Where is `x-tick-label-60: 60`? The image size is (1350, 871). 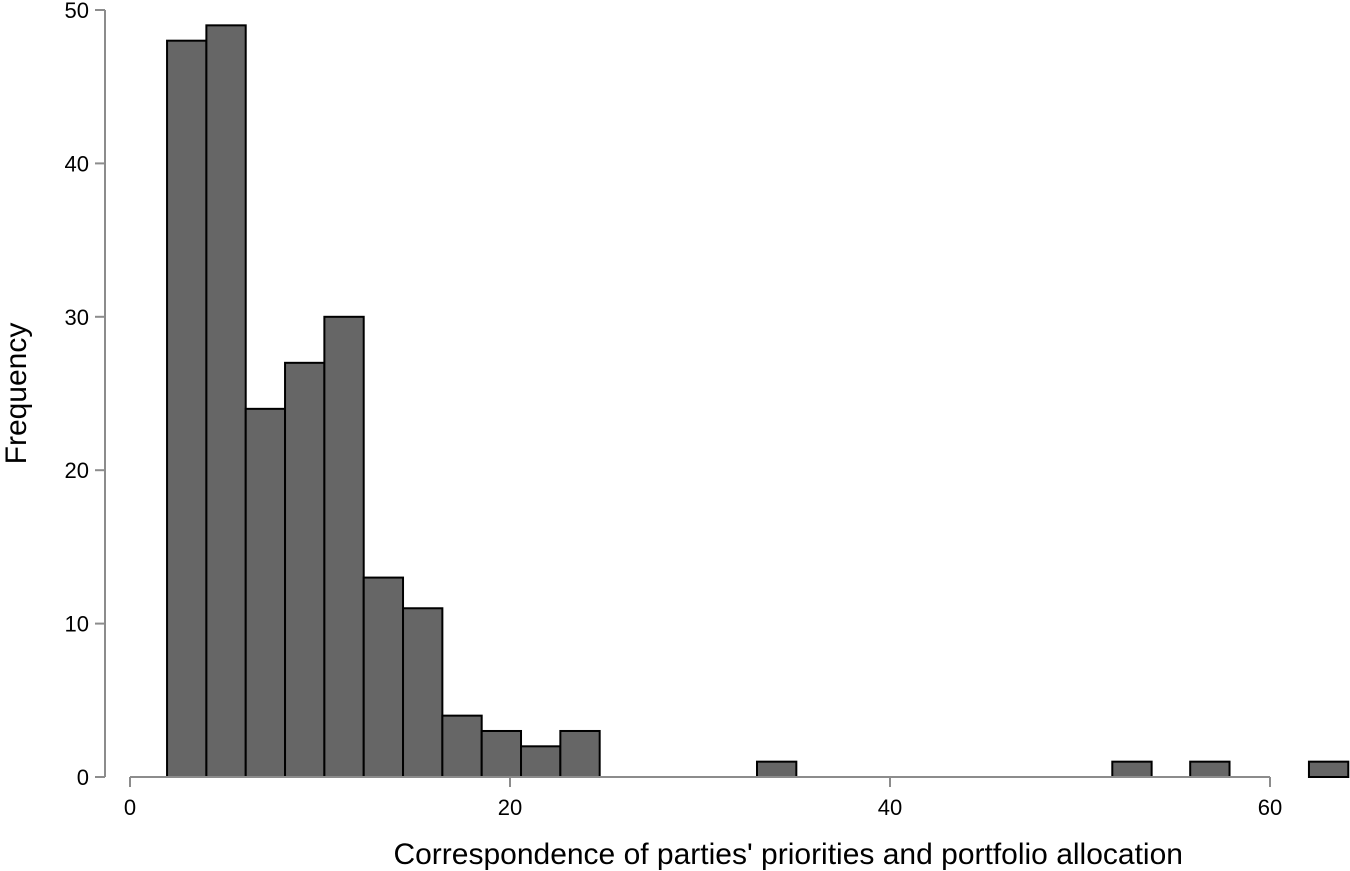
x-tick-label-60: 60 is located at coordinates (1270, 807).